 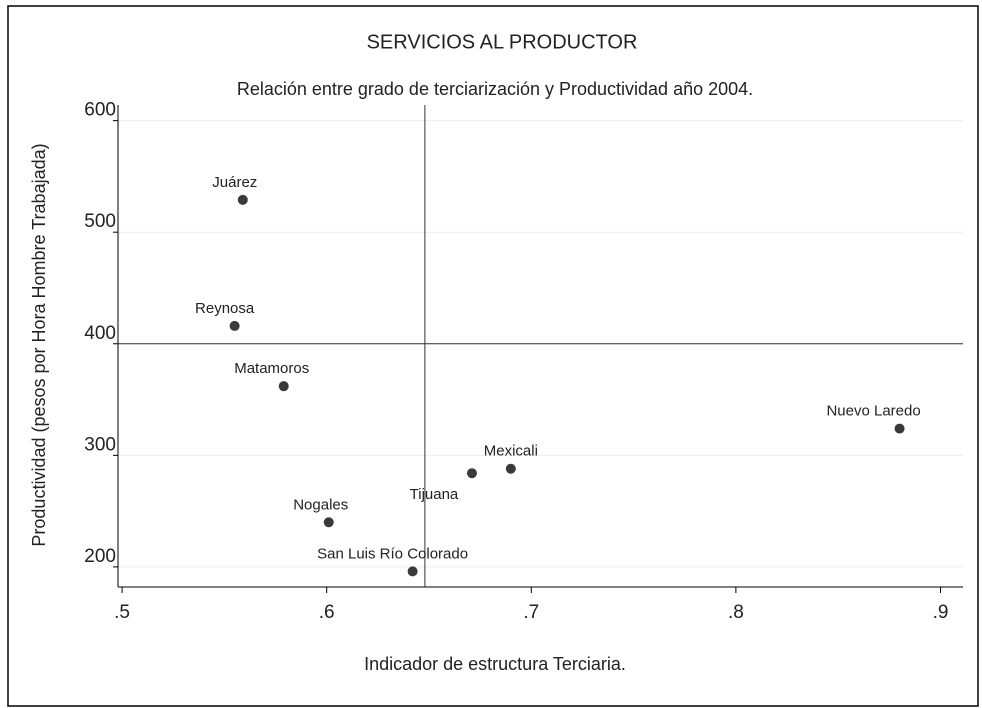 What do you see at coordinates (736, 612) in the screenshot?
I see `x-tick-label: .8` at bounding box center [736, 612].